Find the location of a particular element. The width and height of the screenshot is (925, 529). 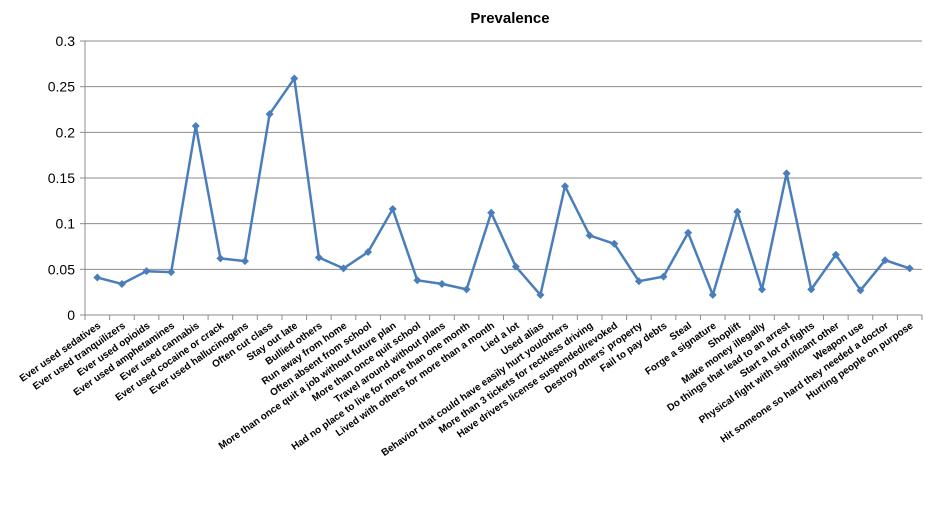

y-tick-label: 0.25 is located at coordinates (61, 87).